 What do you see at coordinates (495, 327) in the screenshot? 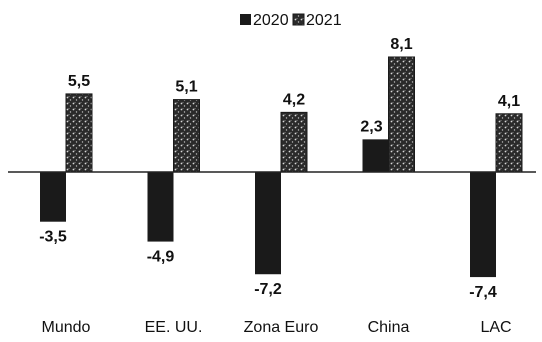
I see `category-label-lac: LAC` at bounding box center [495, 327].